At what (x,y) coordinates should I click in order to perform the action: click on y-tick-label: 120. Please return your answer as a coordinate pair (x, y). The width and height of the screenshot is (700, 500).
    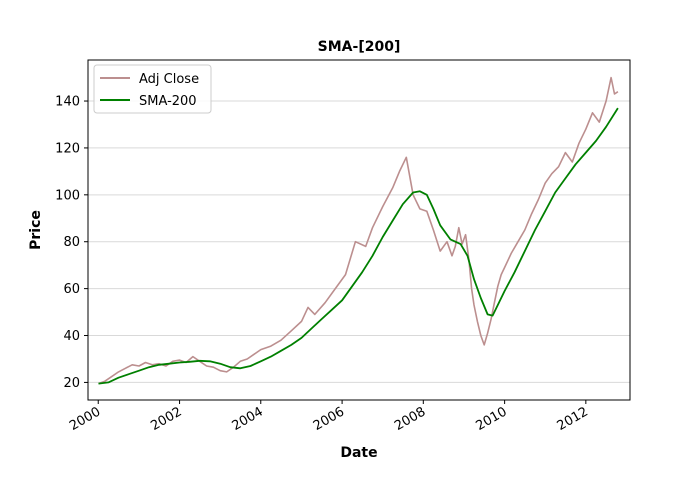
    Looking at the image, I should click on (67, 148).